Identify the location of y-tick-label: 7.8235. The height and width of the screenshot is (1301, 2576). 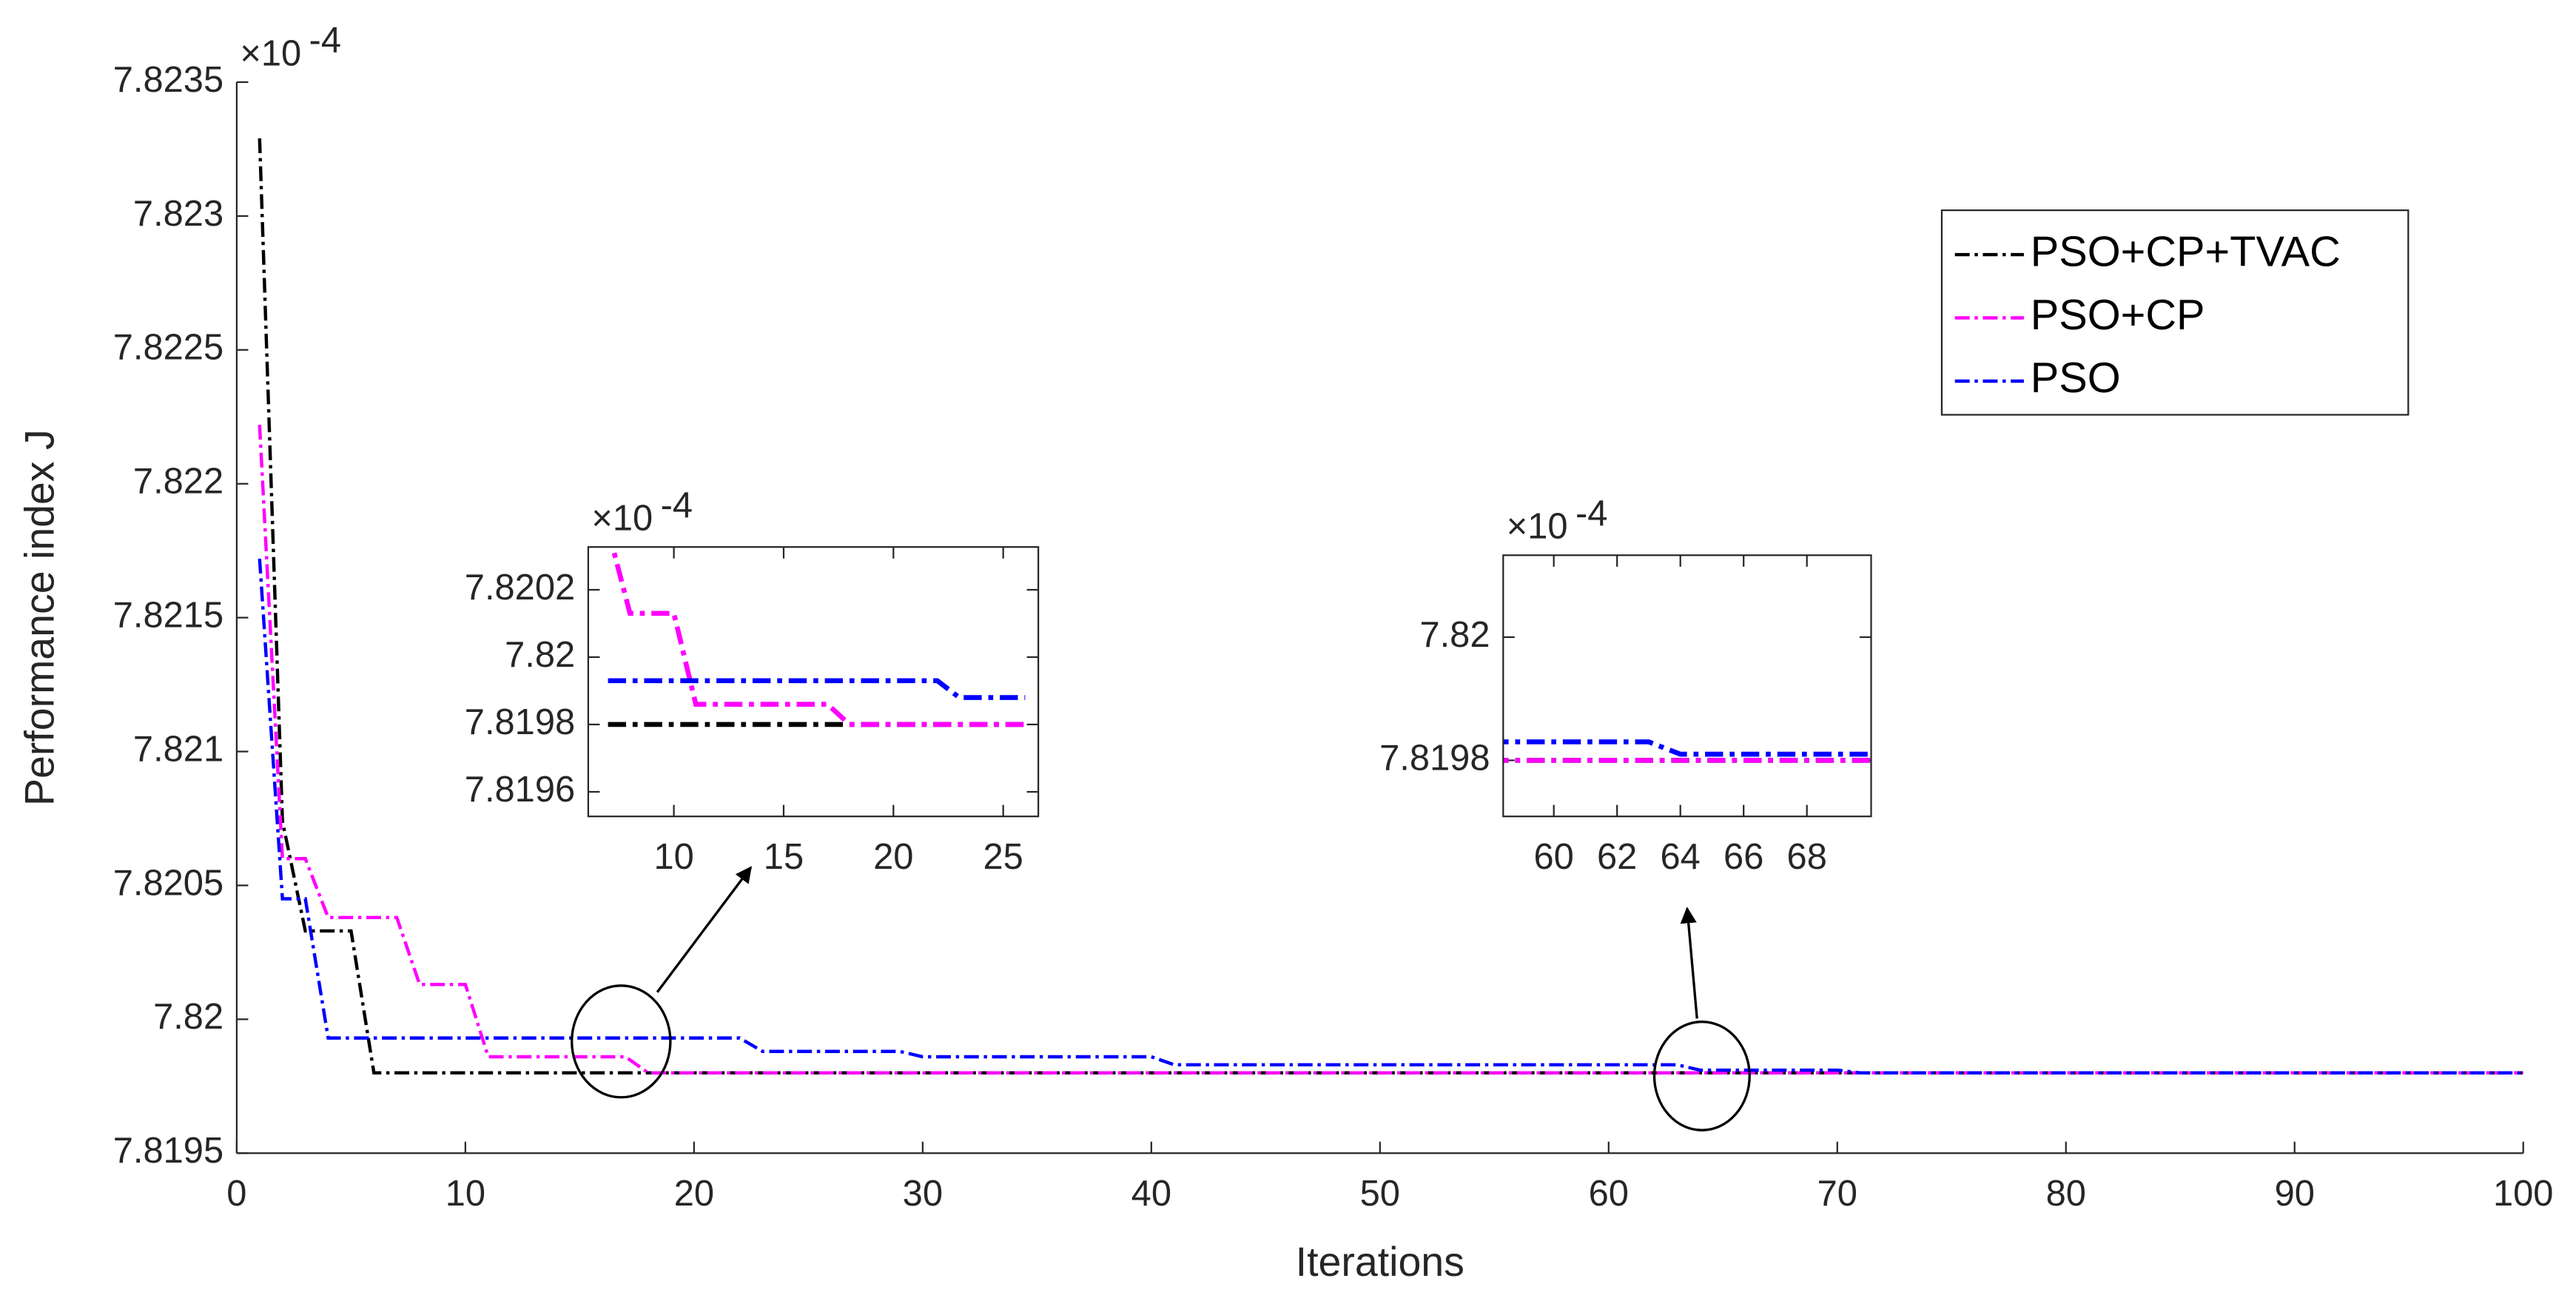
(168, 80).